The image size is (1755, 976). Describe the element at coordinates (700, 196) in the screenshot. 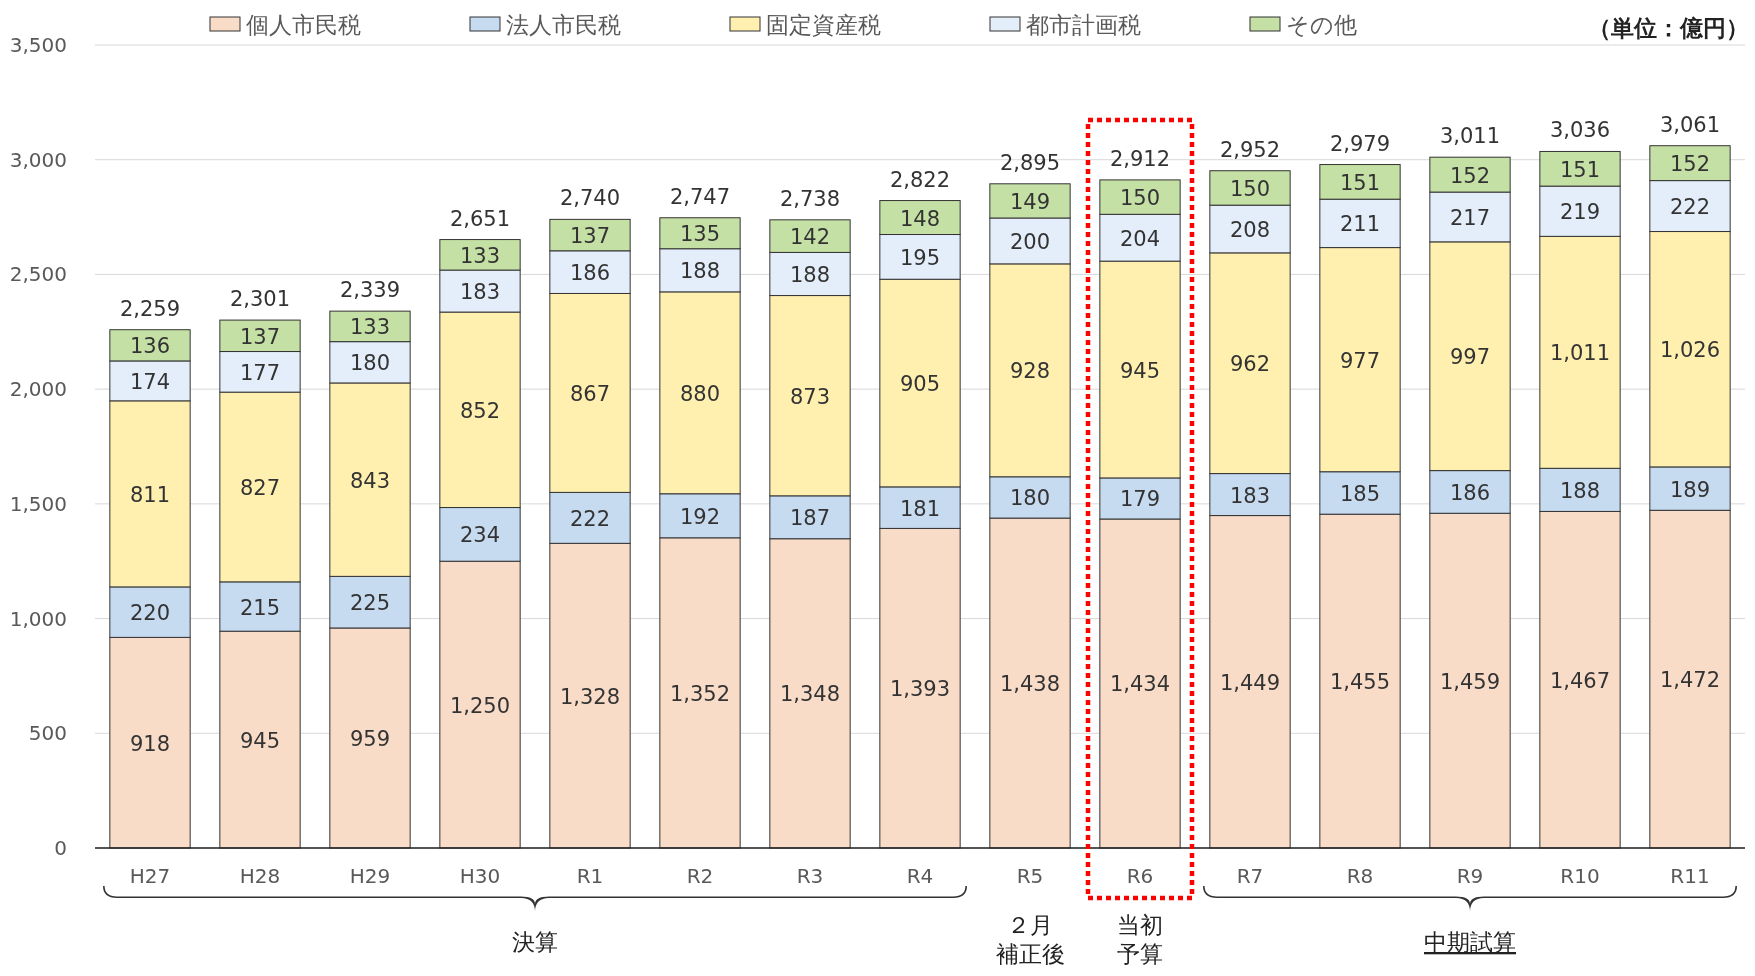

I see `total-label: 2,747` at that location.